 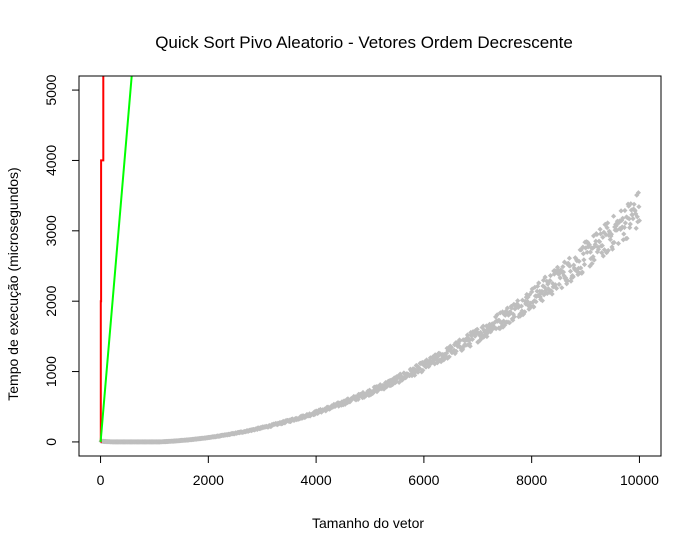 What do you see at coordinates (51, 160) in the screenshot?
I see `y-tick-label: 4000` at bounding box center [51, 160].